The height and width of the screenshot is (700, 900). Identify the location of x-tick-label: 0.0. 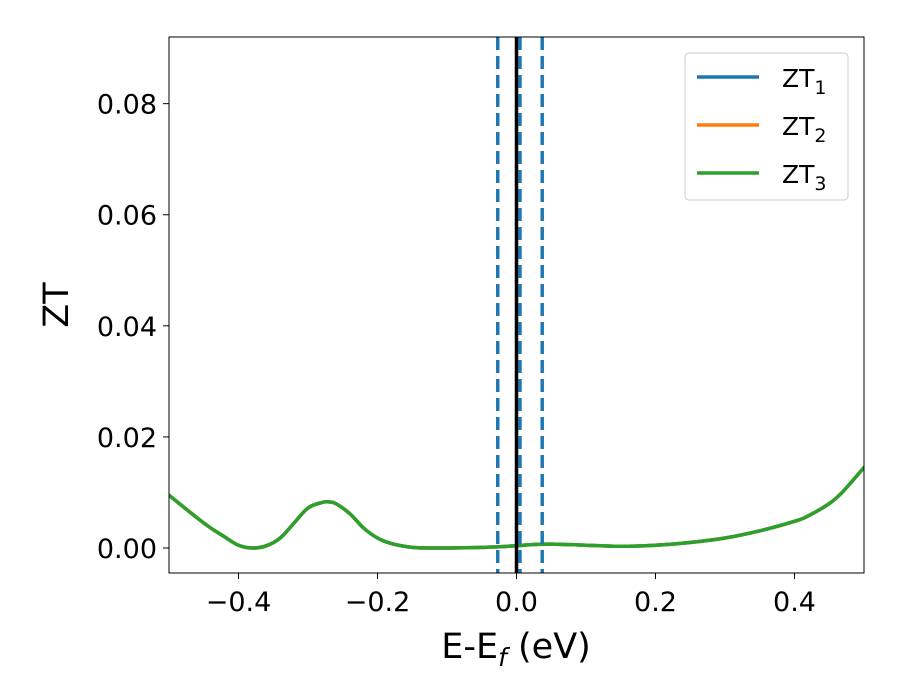
(516, 602).